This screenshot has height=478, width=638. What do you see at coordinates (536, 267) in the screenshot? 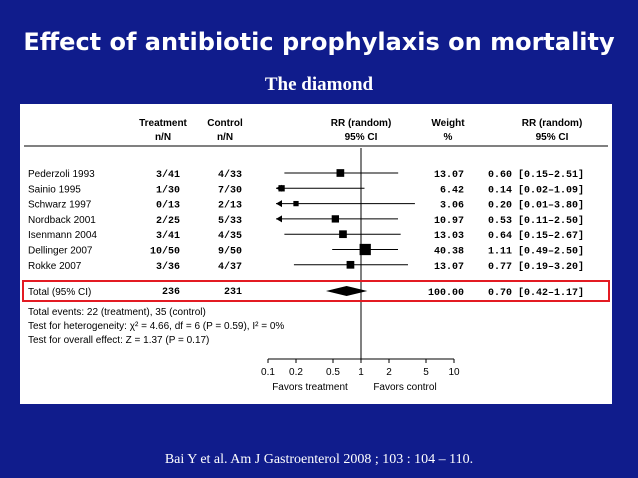
I see `study-rr: 0.77 [0.19–3.20]` at bounding box center [536, 267].